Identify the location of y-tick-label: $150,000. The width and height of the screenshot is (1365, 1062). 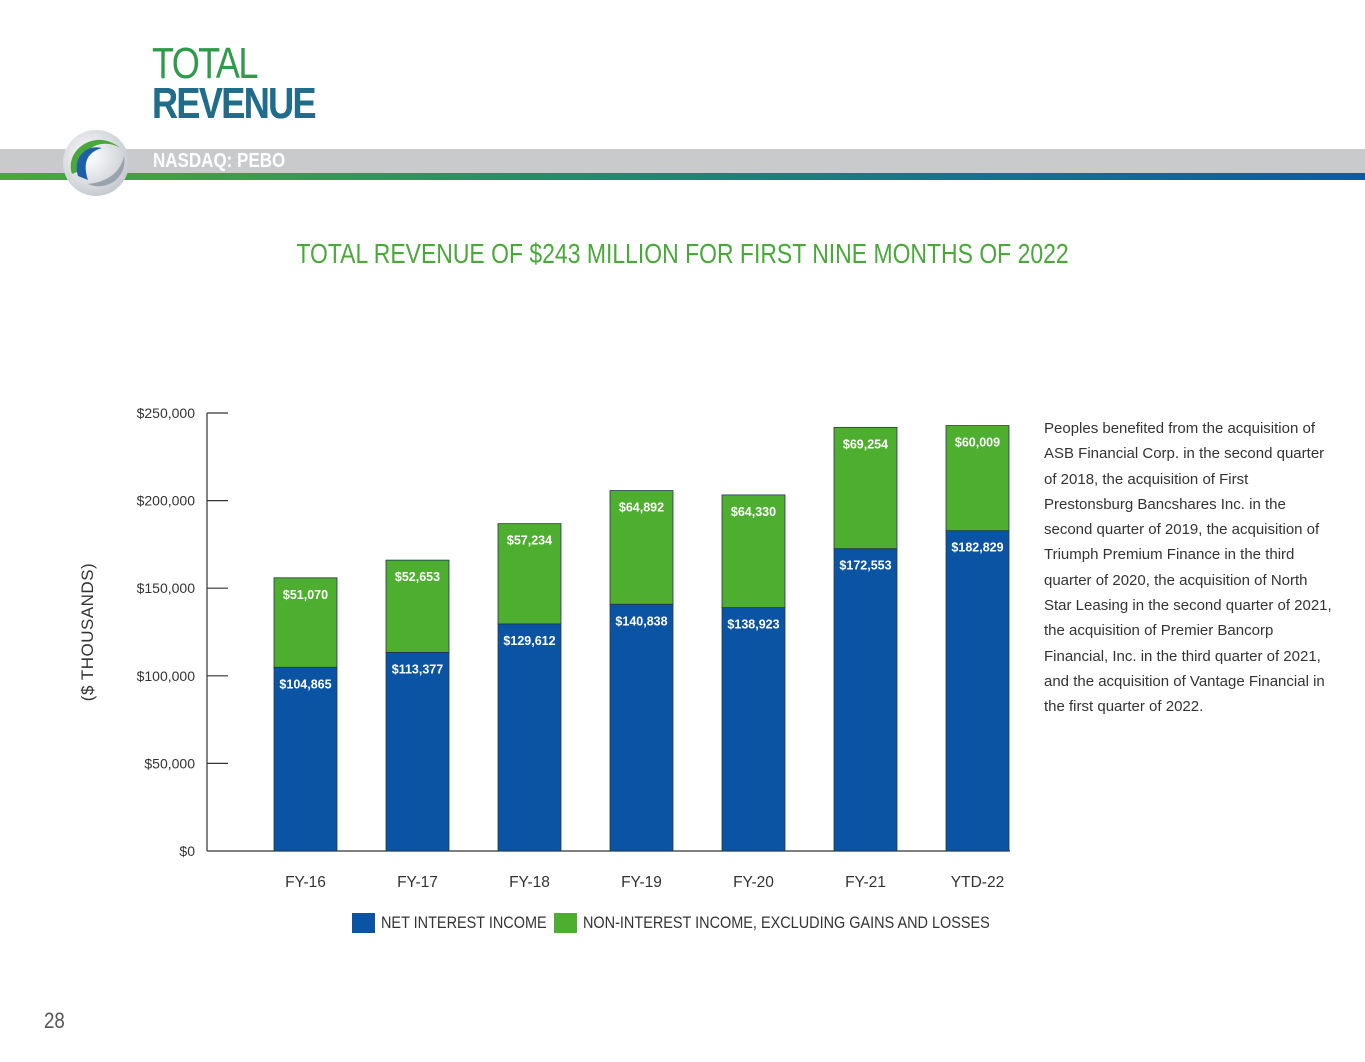
(166, 588).